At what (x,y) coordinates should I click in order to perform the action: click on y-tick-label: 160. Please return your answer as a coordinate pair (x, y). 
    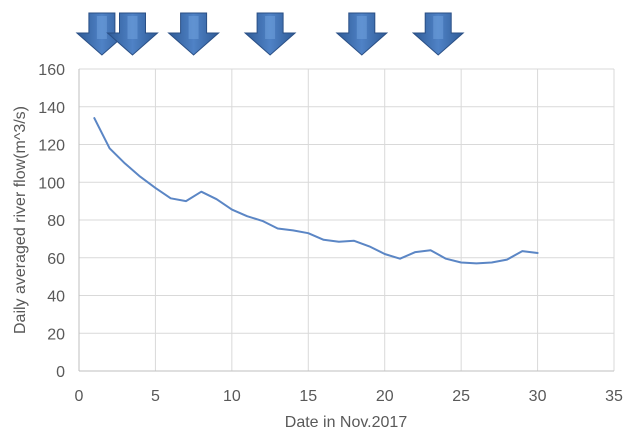
    Looking at the image, I should click on (51, 70).